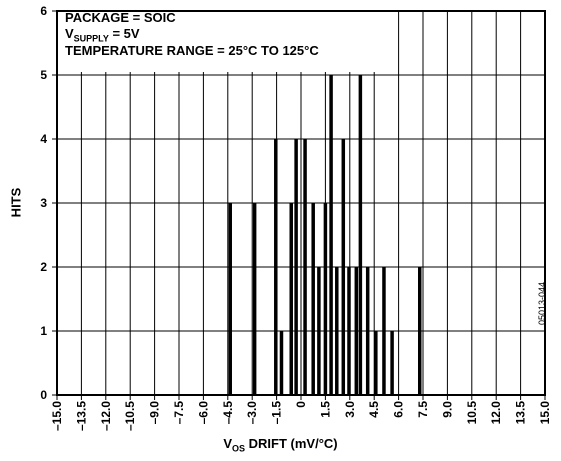  Describe the element at coordinates (325, 409) in the screenshot. I see `x-tick-label: 1.5` at that location.